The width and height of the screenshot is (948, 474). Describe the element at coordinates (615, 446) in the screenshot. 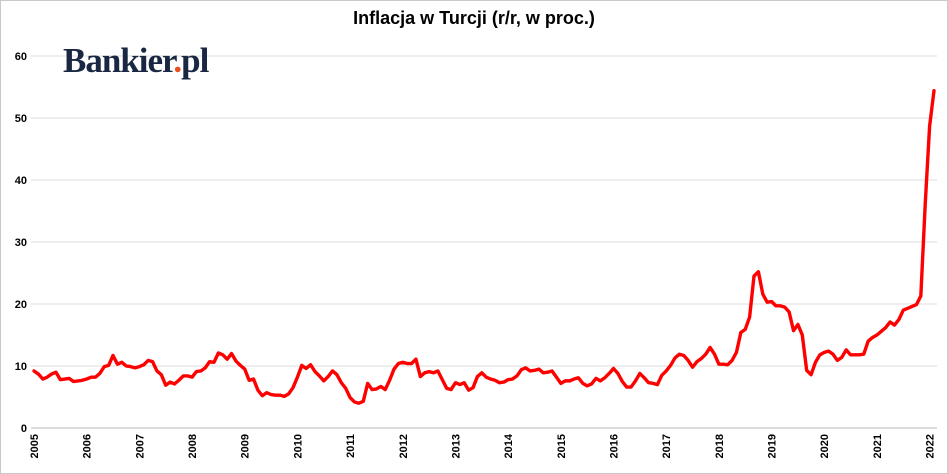

I see `x-tick-label: 2016` at that location.